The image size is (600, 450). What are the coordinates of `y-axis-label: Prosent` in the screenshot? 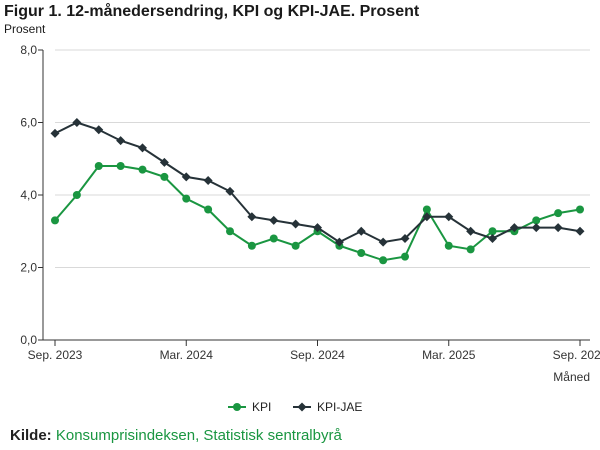 It's located at (25, 29).